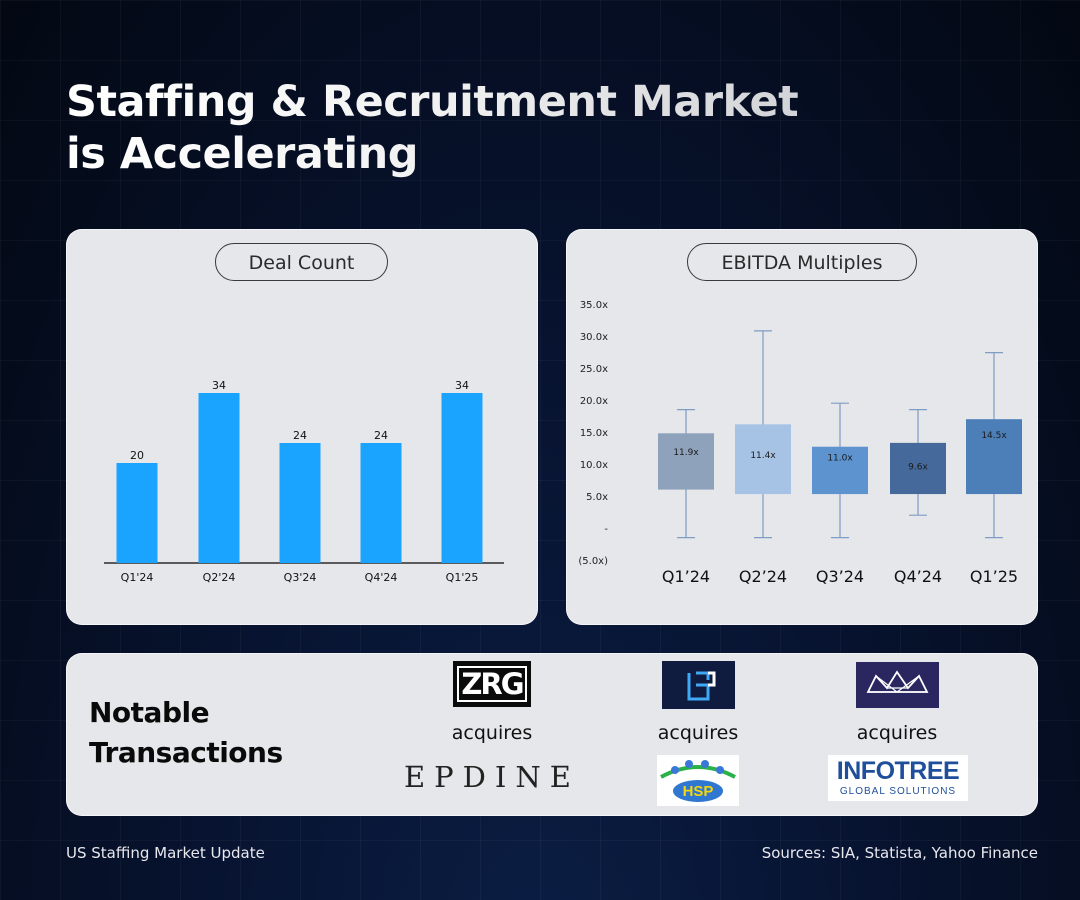 The width and height of the screenshot is (1080, 900). I want to click on ebitda-y-tick-label: (5.0x), so click(593, 561).